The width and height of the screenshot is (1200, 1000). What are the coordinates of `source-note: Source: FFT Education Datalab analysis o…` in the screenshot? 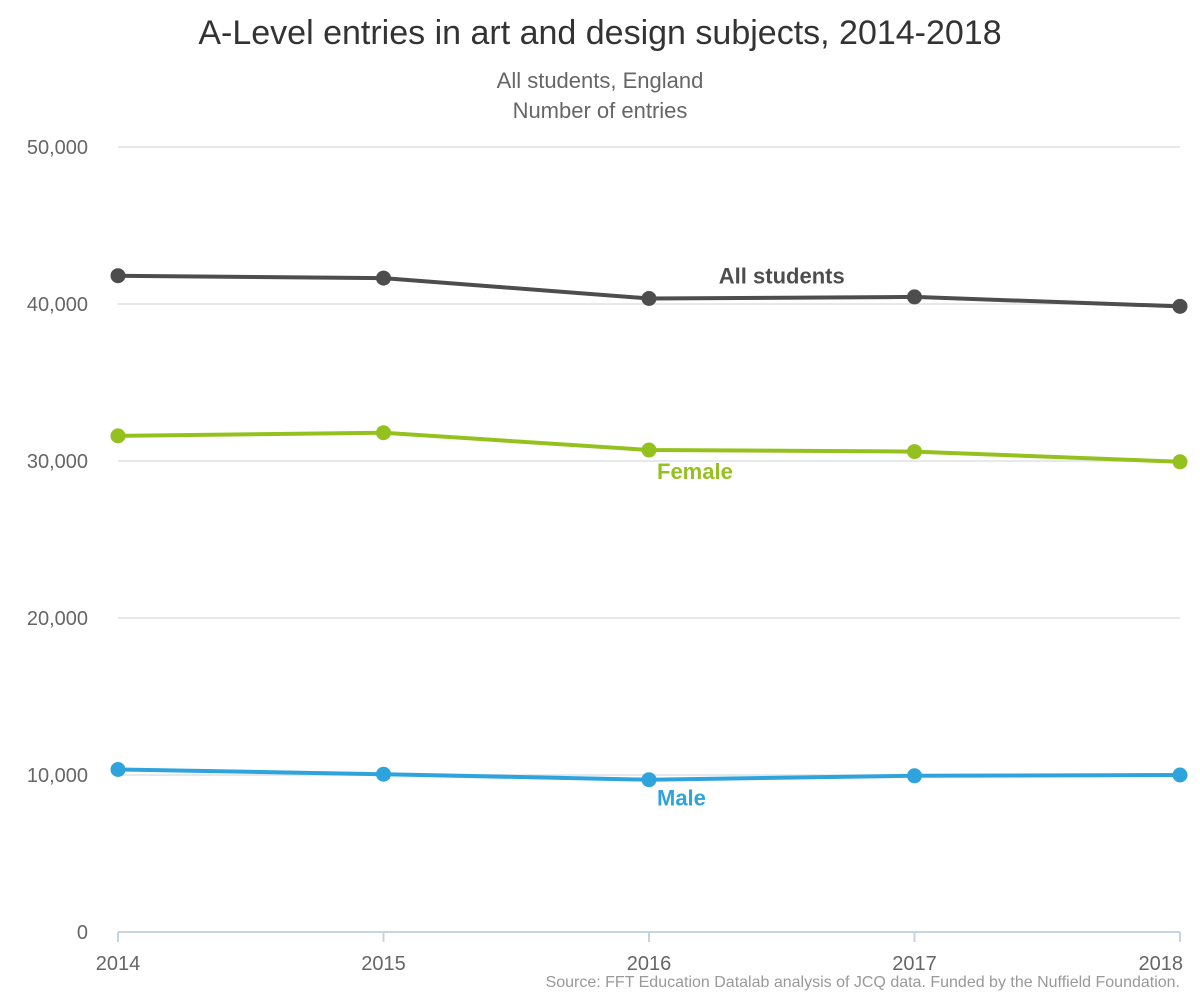 It's located at (862, 982).